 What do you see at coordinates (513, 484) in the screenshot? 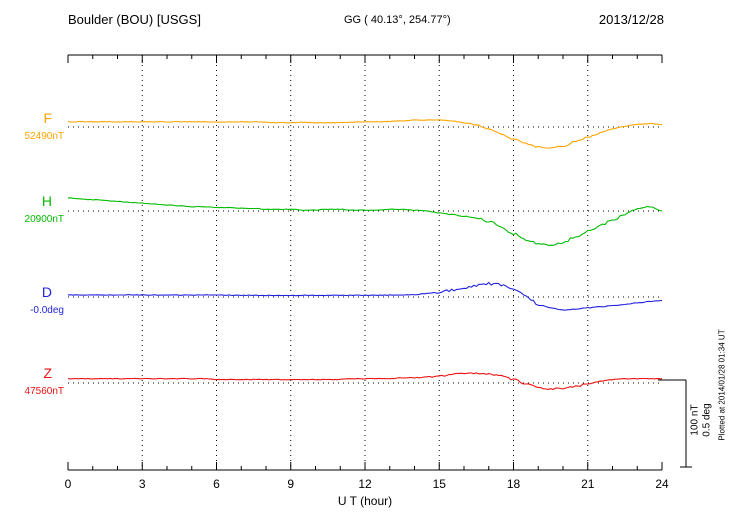
I see `x-tick-label: 18` at bounding box center [513, 484].